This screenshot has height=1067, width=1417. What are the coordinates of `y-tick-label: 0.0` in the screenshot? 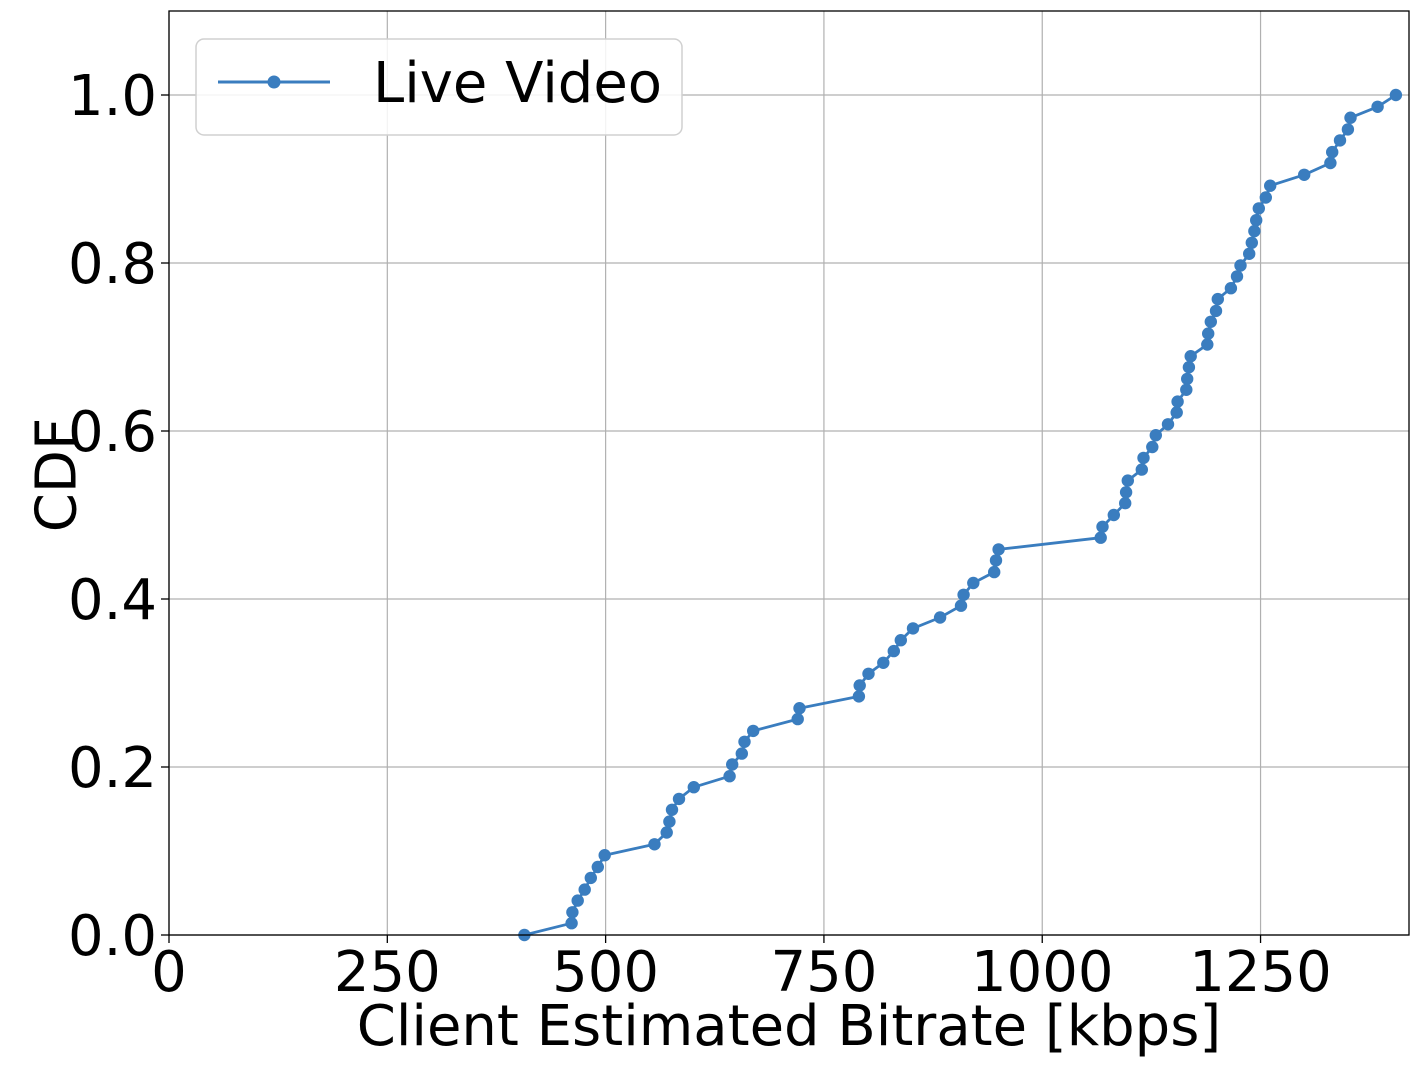 It's located at (112, 936).